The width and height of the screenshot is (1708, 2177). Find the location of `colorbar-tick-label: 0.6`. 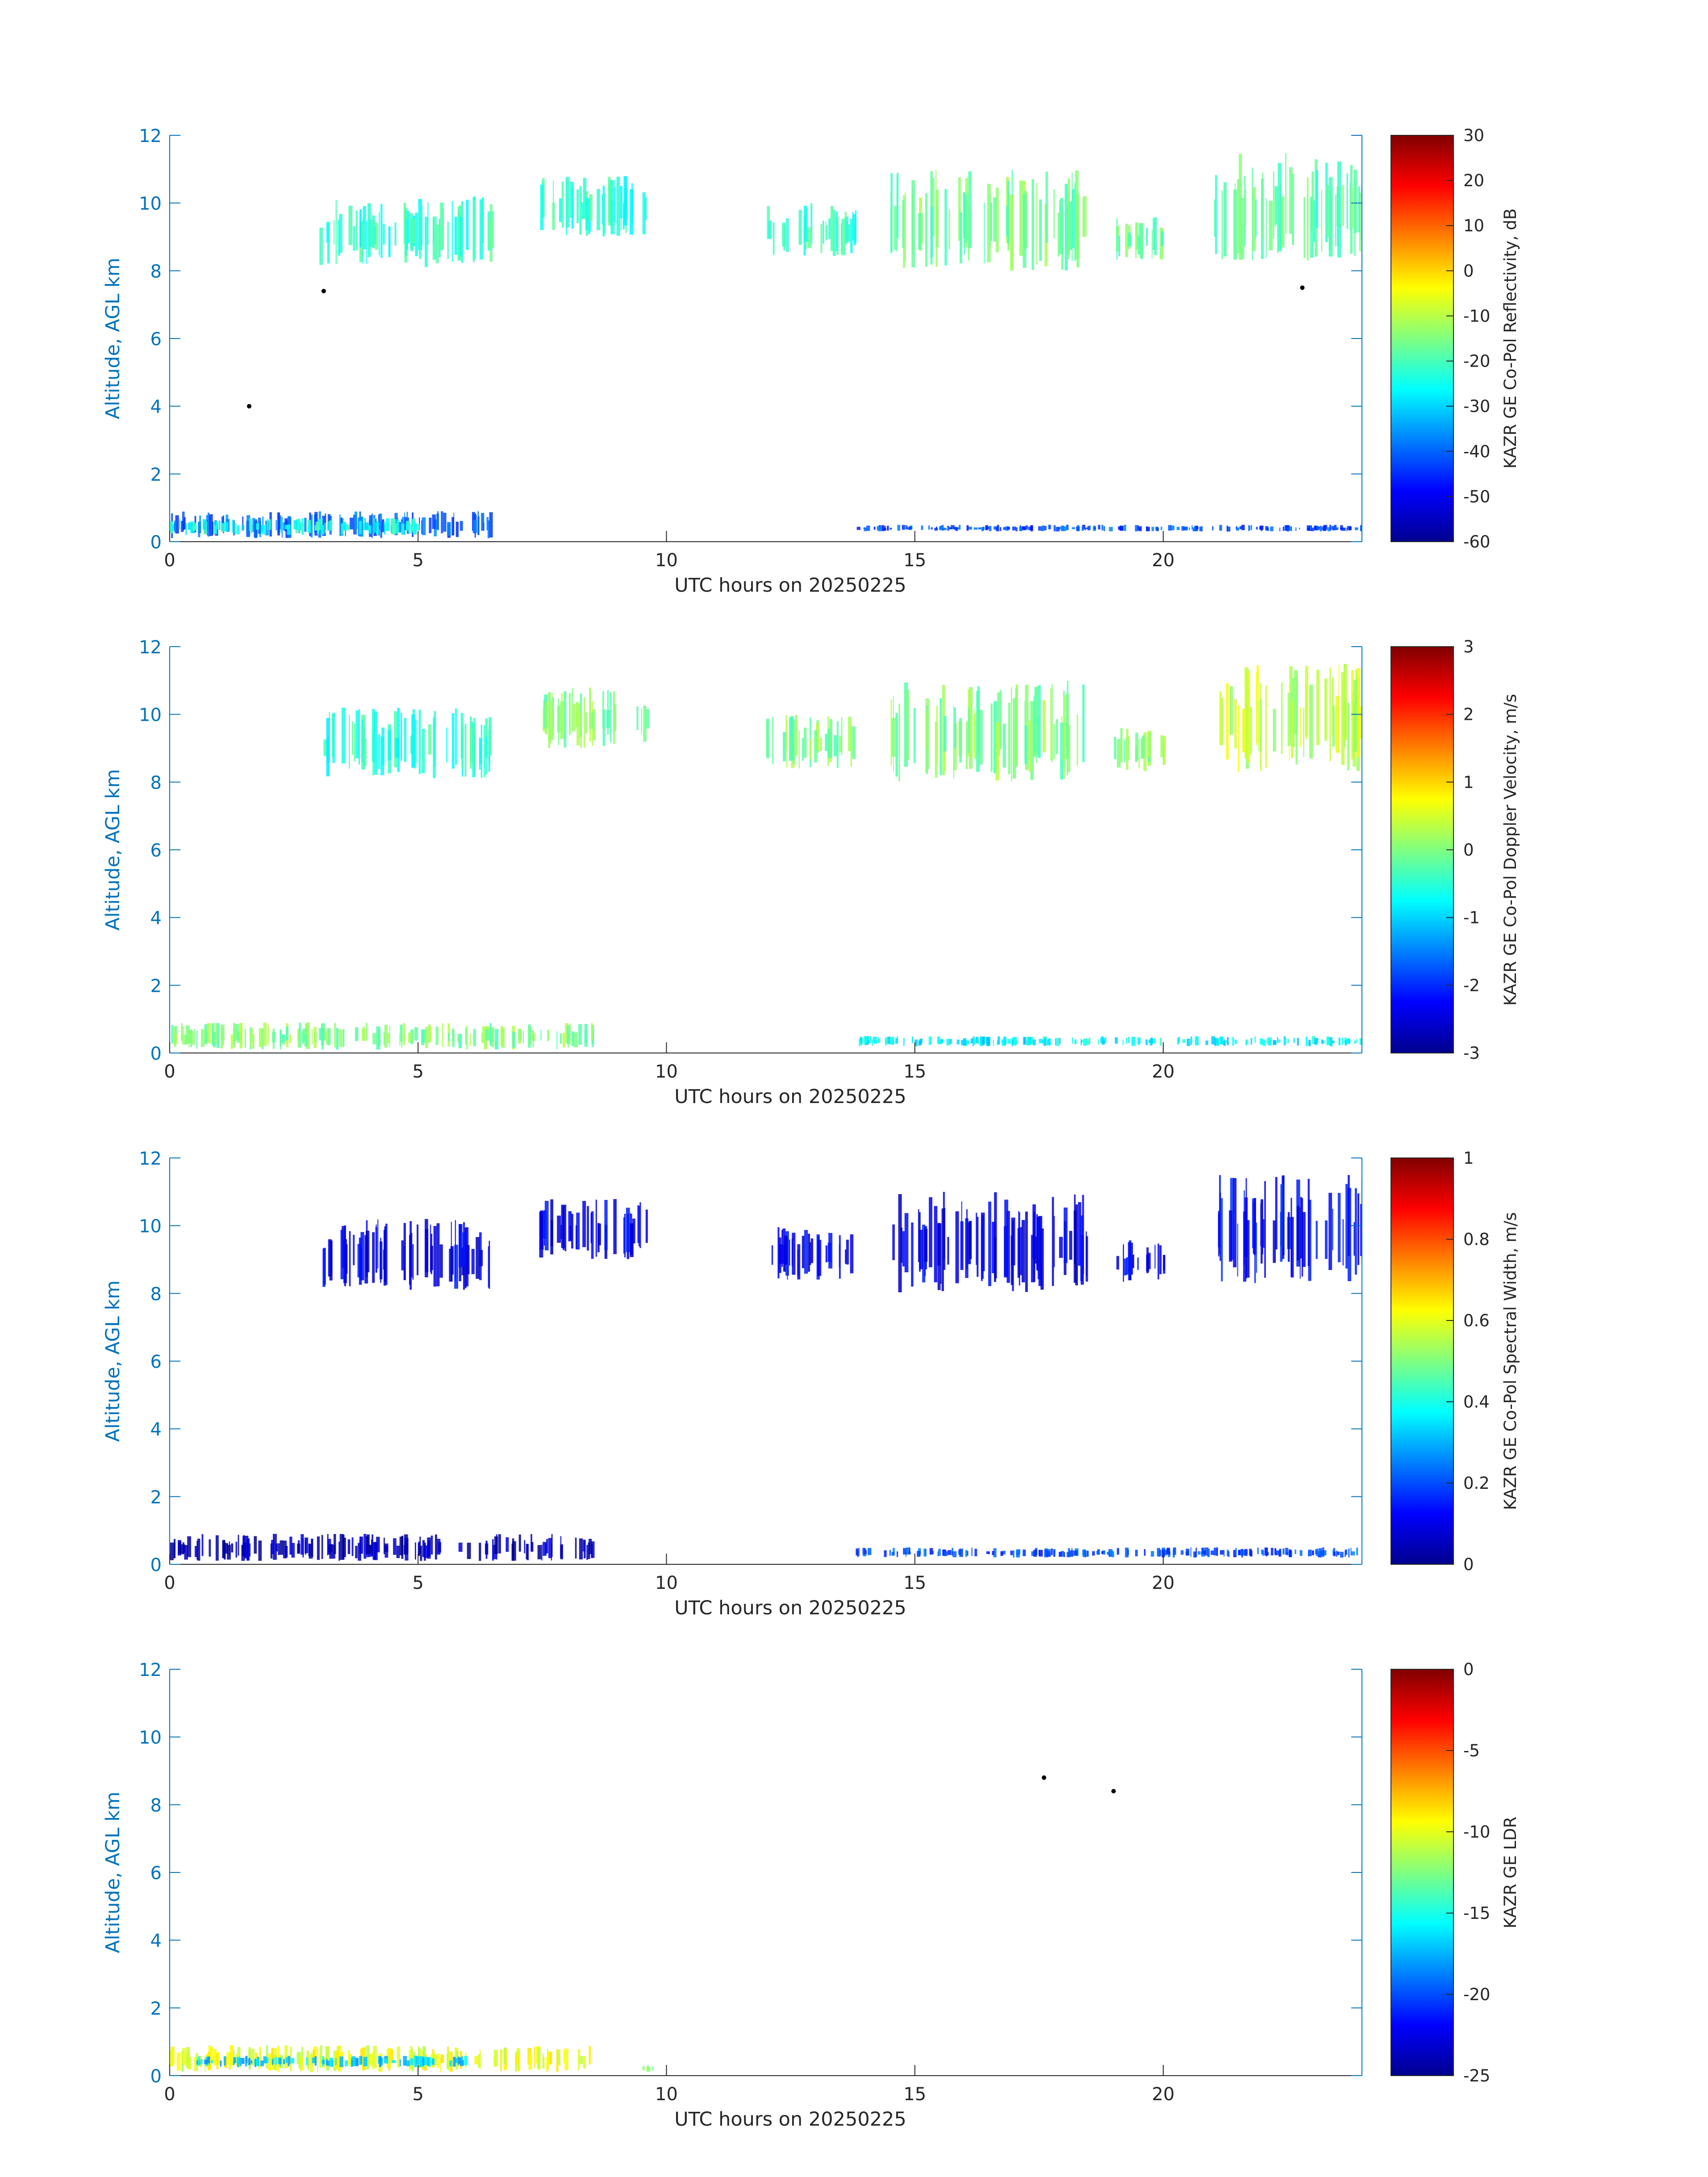

colorbar-tick-label: 0.6 is located at coordinates (1476, 1320).